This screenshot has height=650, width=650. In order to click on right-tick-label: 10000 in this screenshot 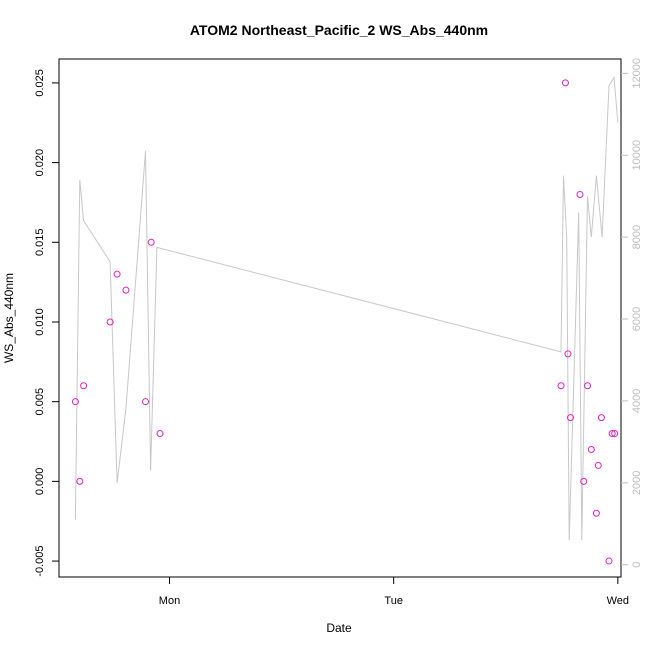, I will do `click(637, 155)`.